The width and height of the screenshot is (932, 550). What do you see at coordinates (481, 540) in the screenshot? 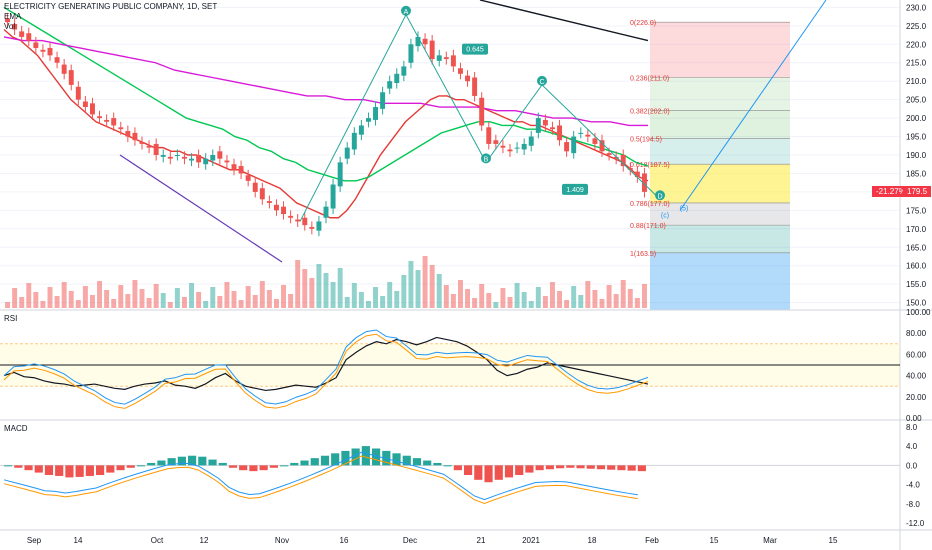
I see `time-tick-label: 21` at bounding box center [481, 540].